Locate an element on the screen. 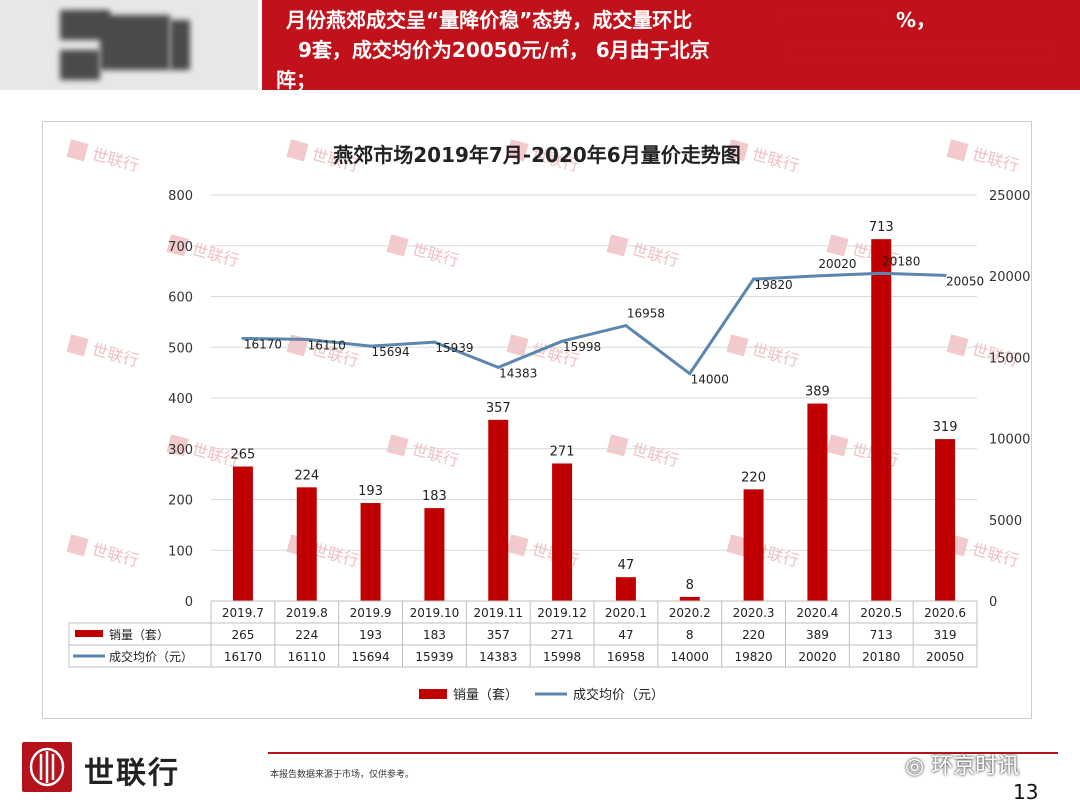  bar-data-label: 224 is located at coordinates (306, 475).